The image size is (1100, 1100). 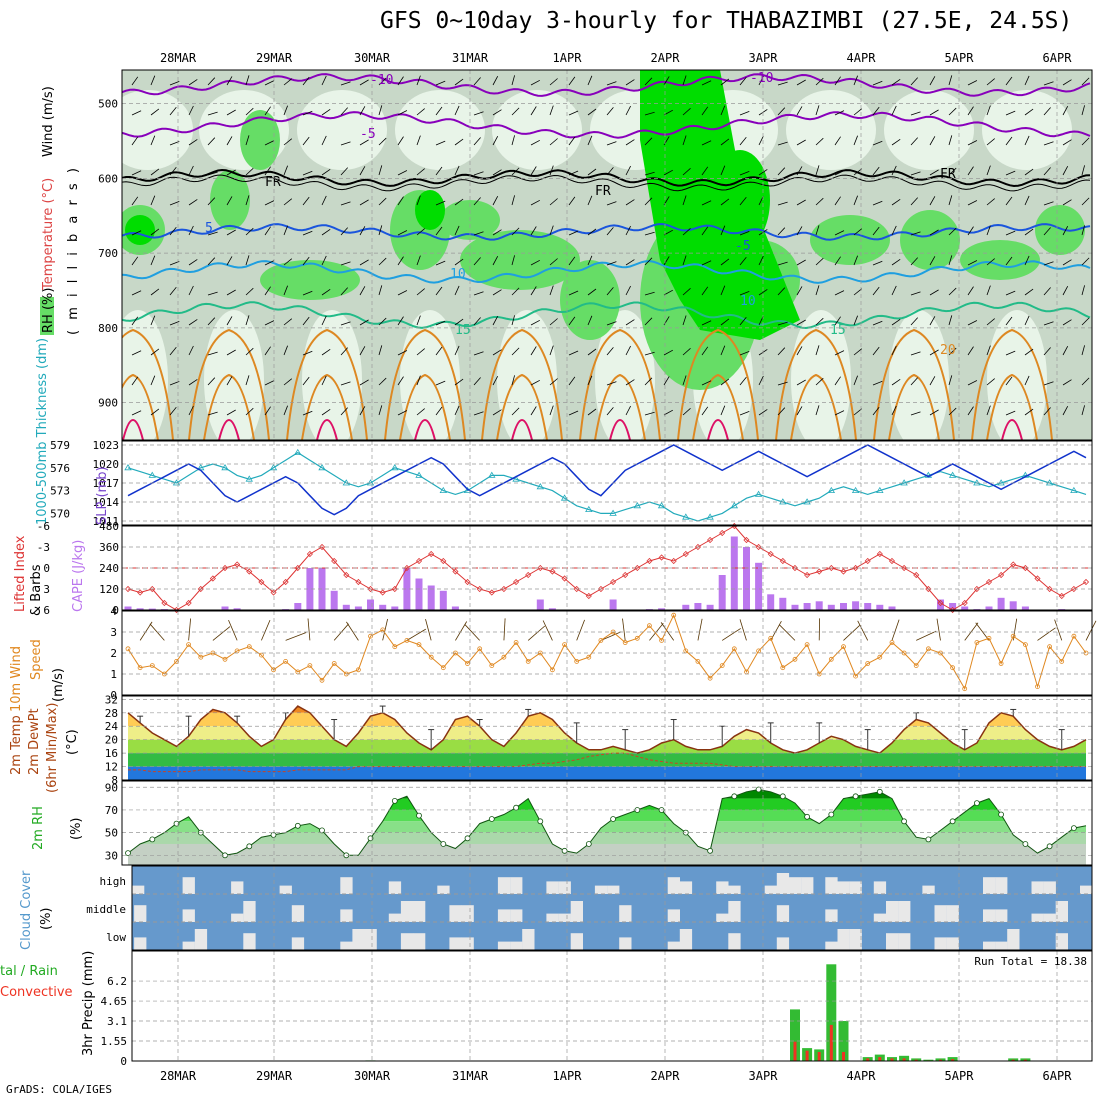 What do you see at coordinates (520, 260) in the screenshot?
I see `rh-moist-patch` at bounding box center [520, 260].